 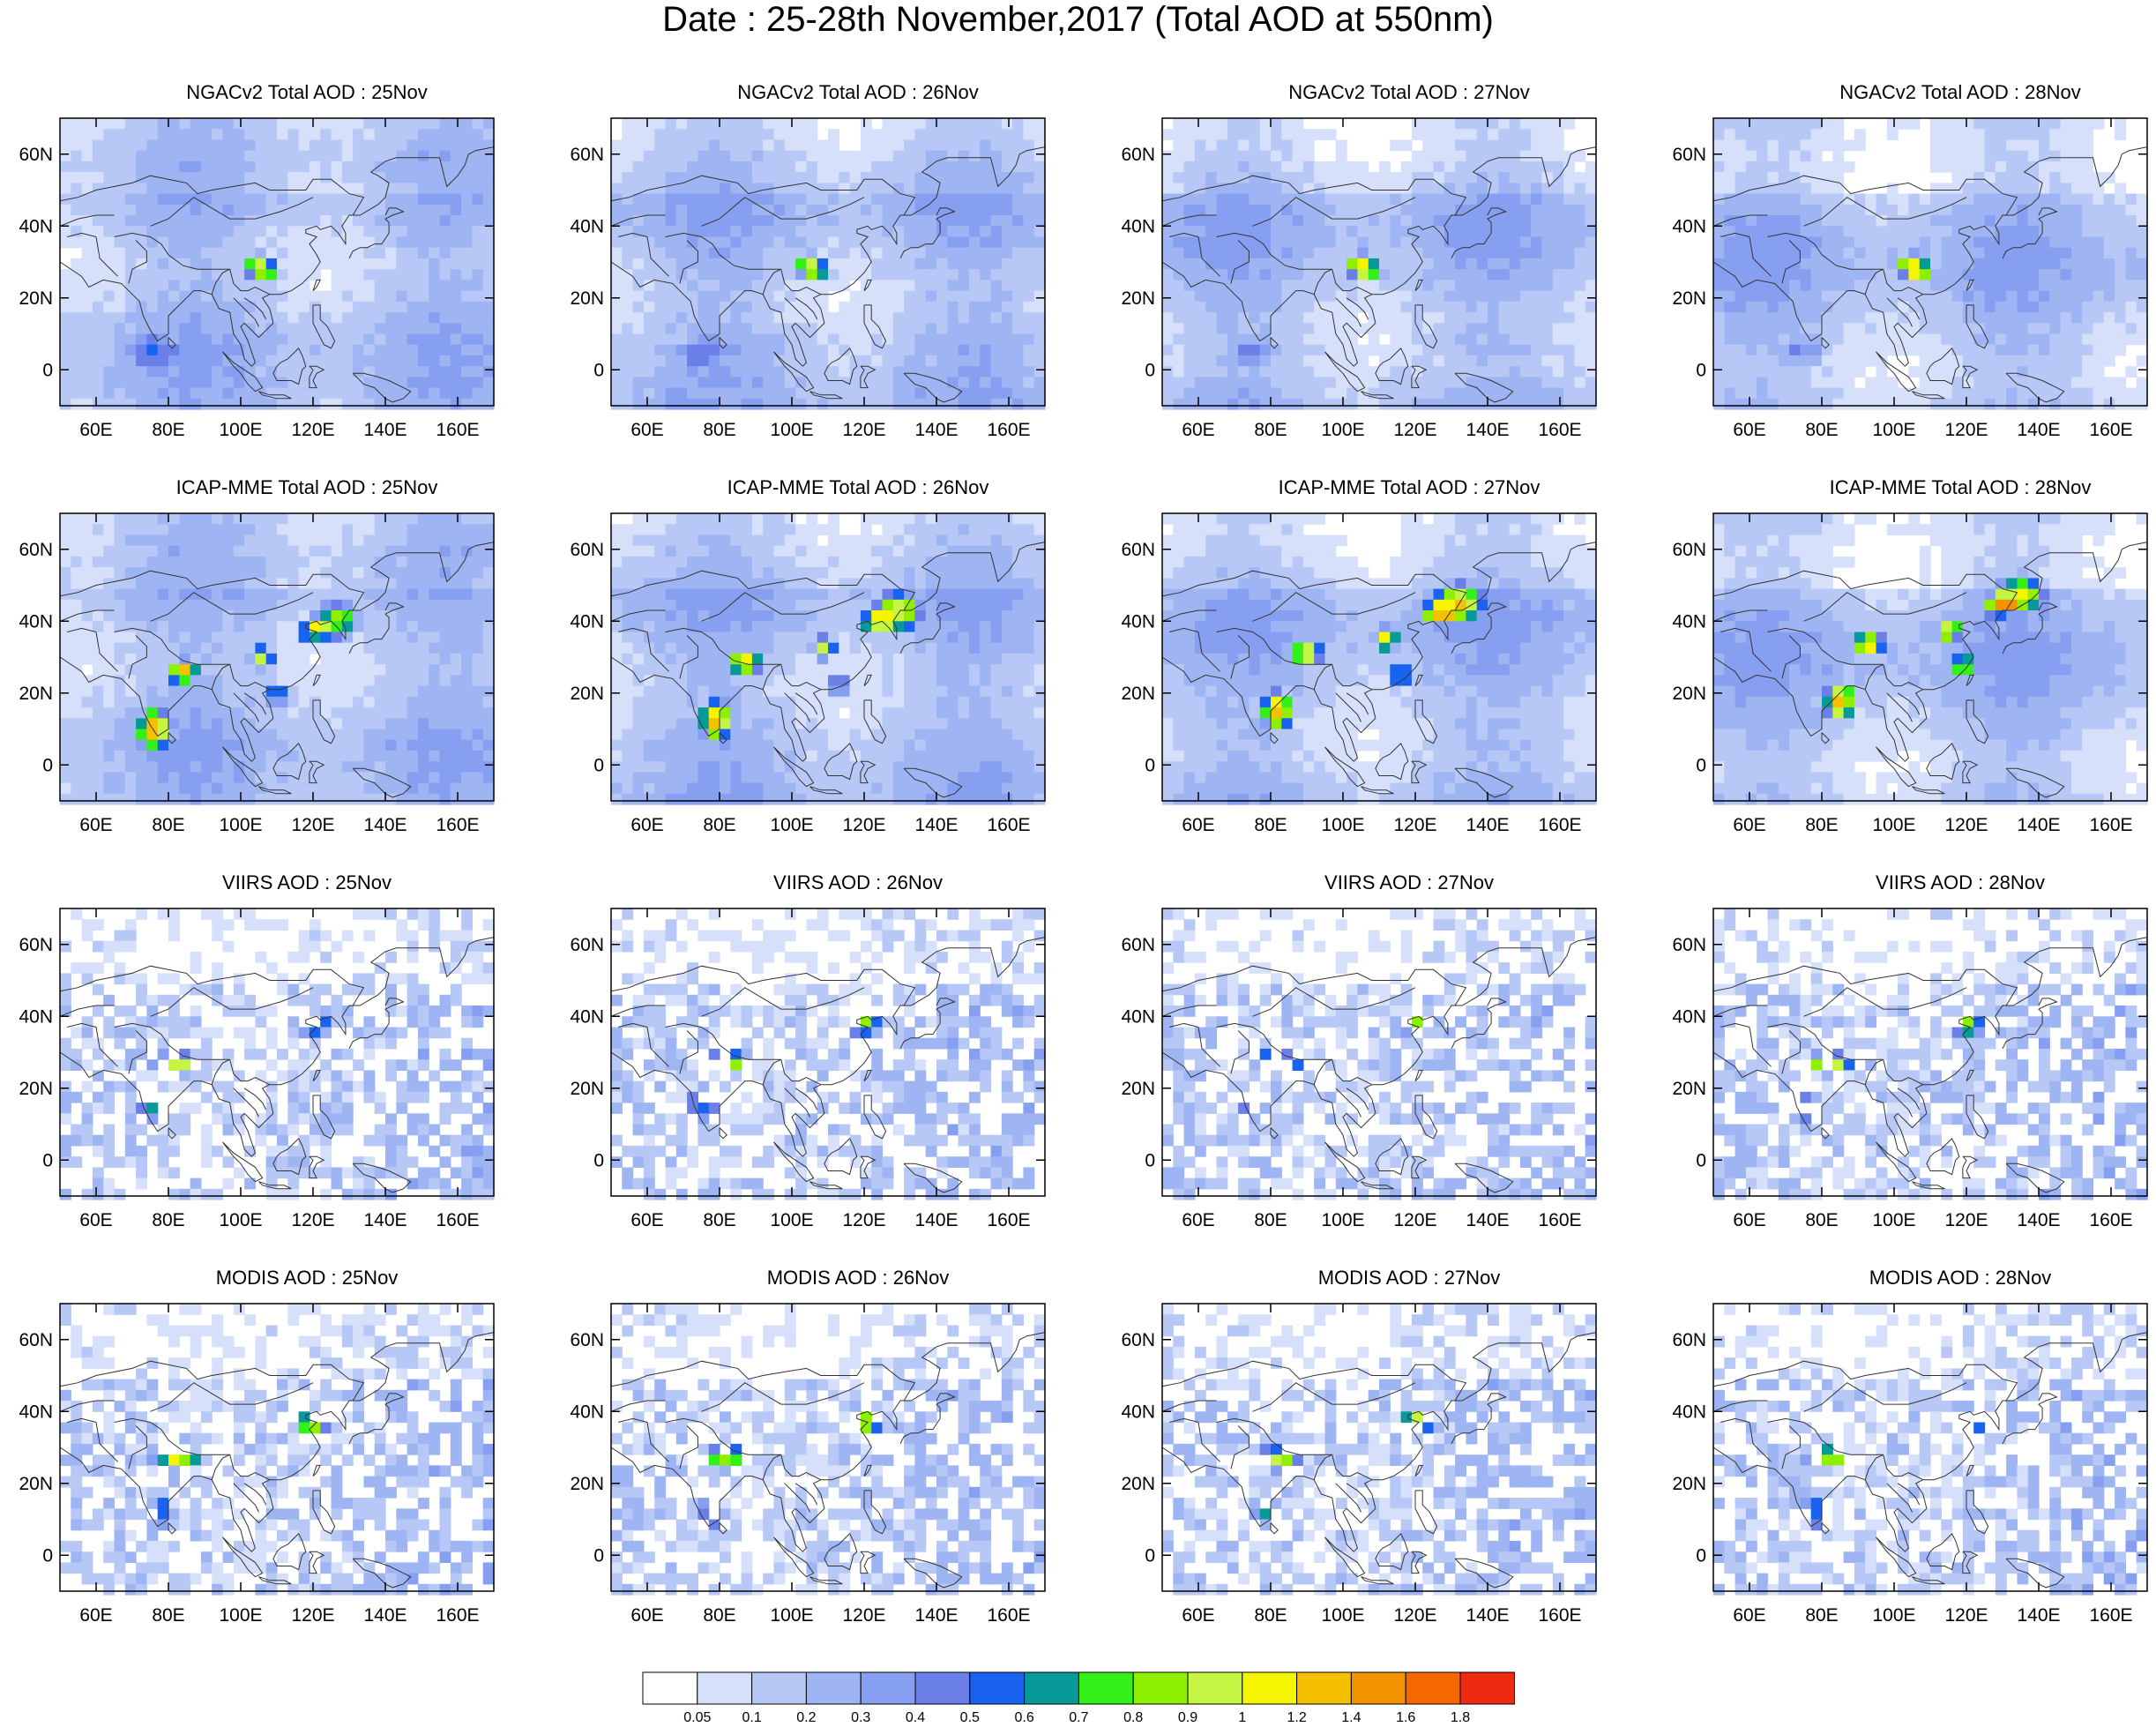 I want to click on panel-title: ICAP-MME Total AOD : 26Nov, so click(x=858, y=487).